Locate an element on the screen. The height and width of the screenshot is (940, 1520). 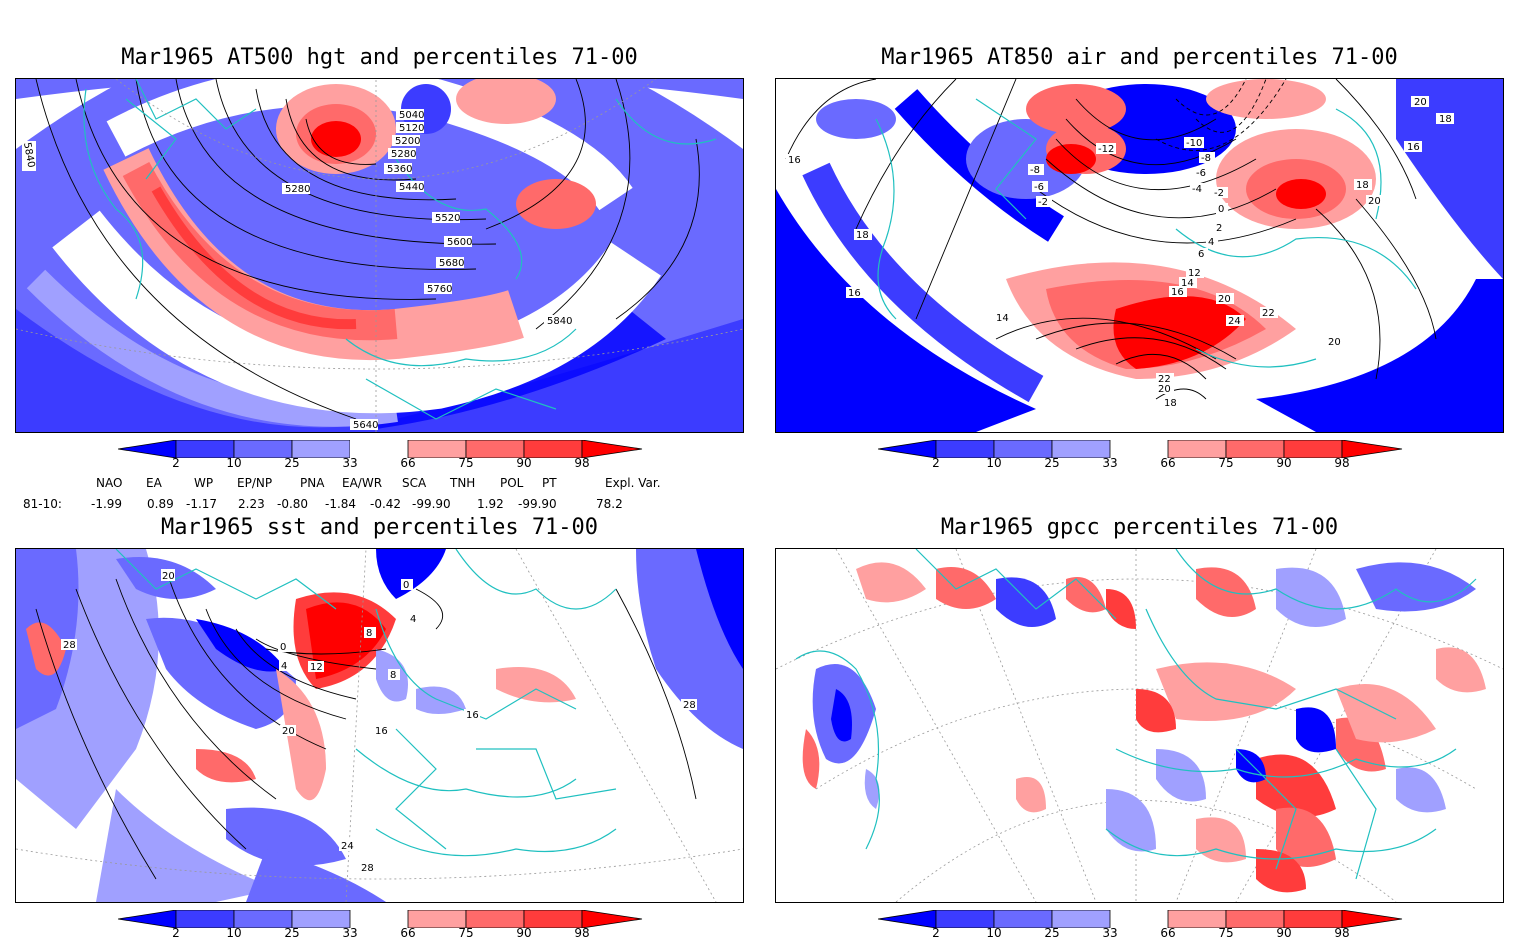
contour-label: 5760 is located at coordinates (439, 289).